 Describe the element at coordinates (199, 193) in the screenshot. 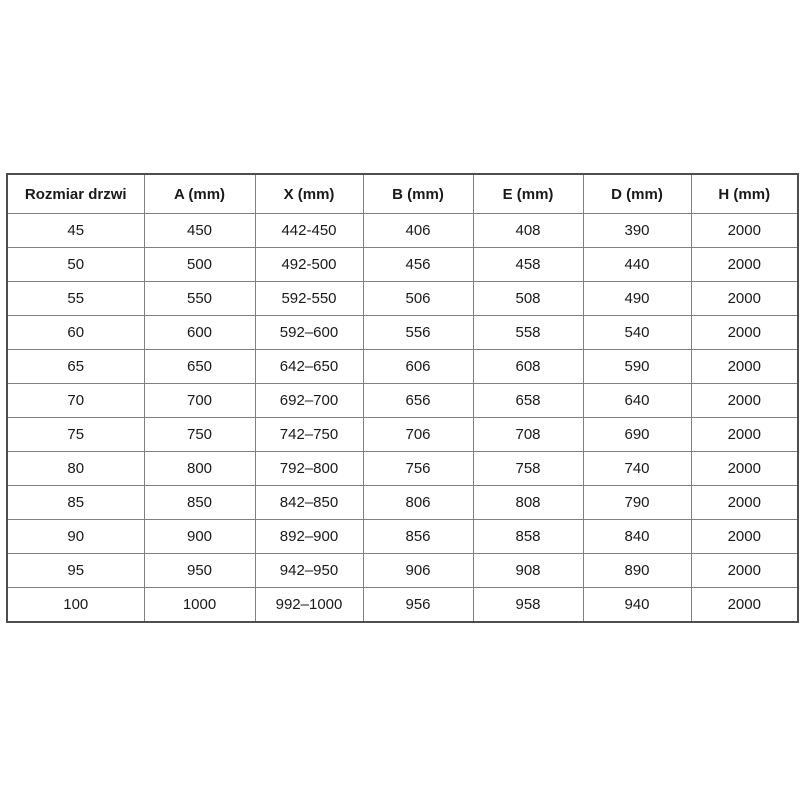

I see `column-header-a-mm: A (mm)` at that location.